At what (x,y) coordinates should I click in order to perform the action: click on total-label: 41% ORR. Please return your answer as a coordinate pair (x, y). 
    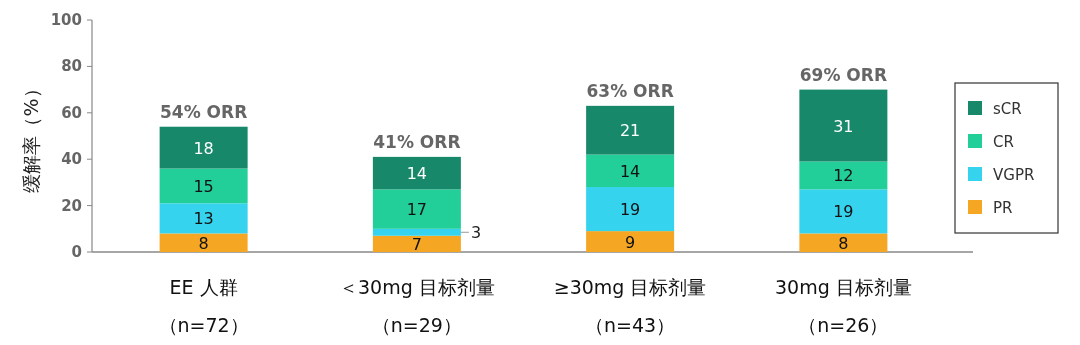
    Looking at the image, I should click on (417, 141).